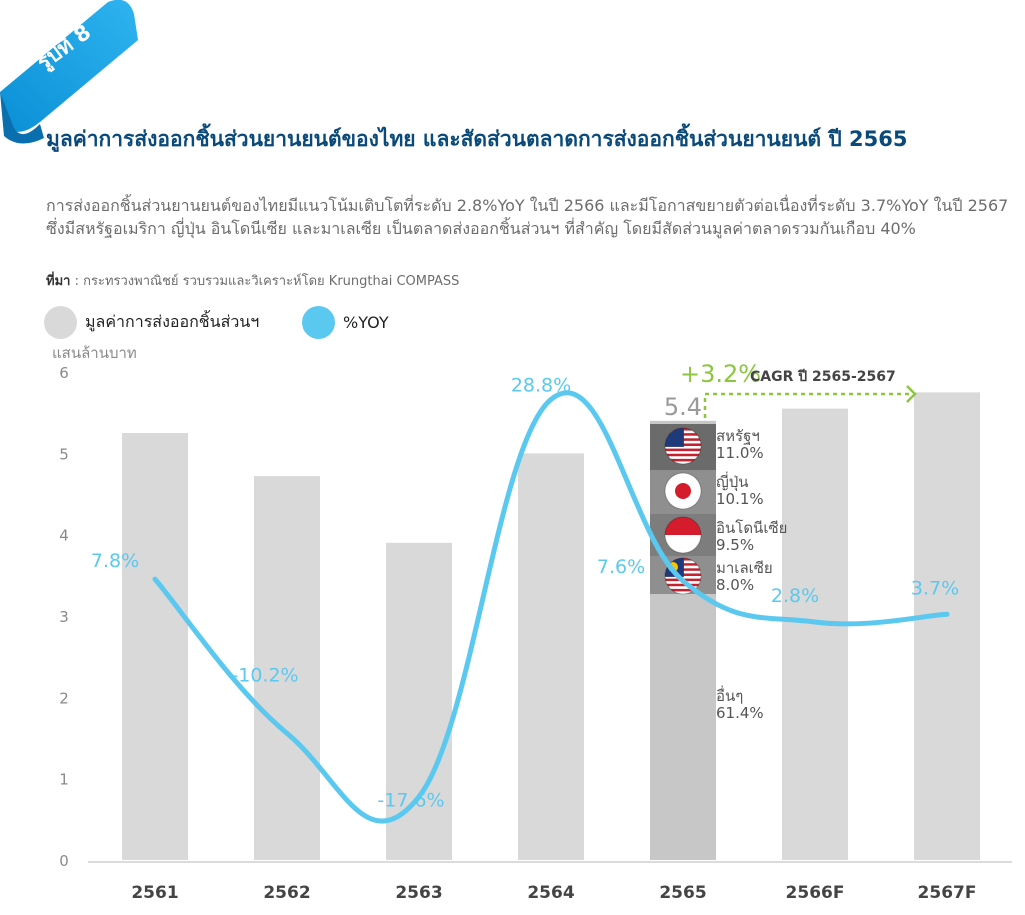 The height and width of the screenshot is (915, 1025). I want to click on breakdown-share: 11.0%, so click(740, 453).